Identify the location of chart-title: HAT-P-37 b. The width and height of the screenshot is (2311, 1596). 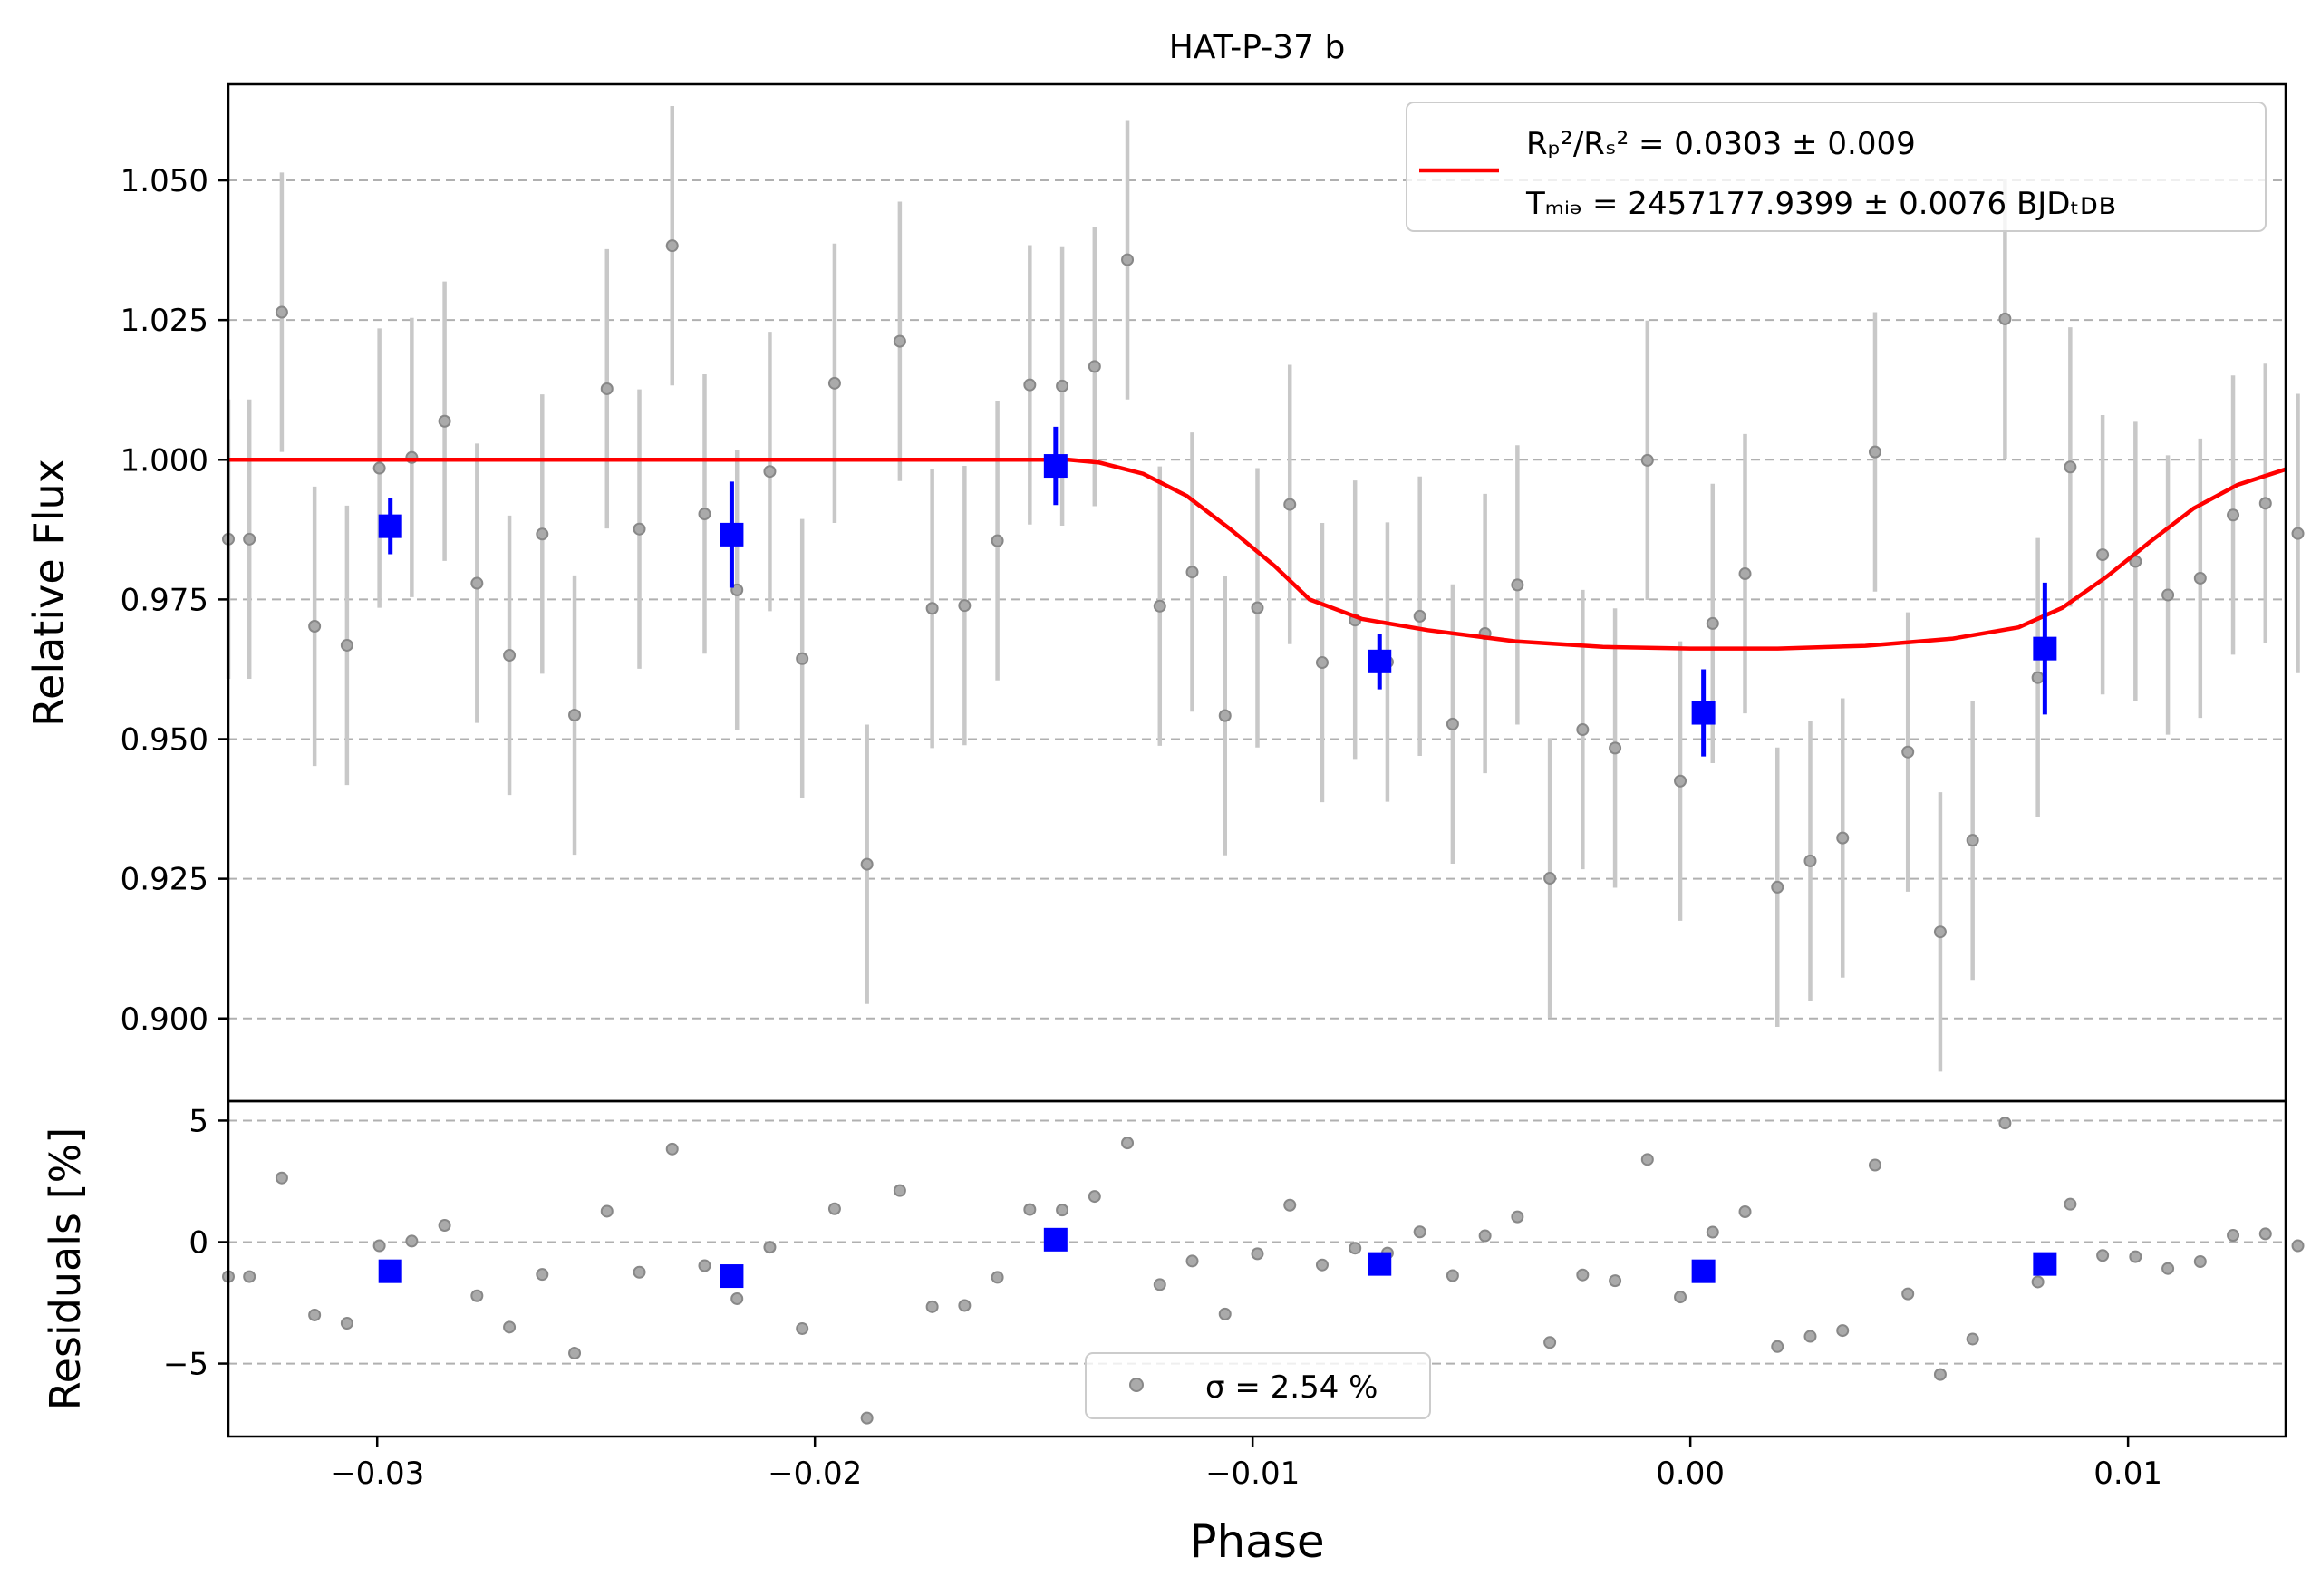
(1257, 47).